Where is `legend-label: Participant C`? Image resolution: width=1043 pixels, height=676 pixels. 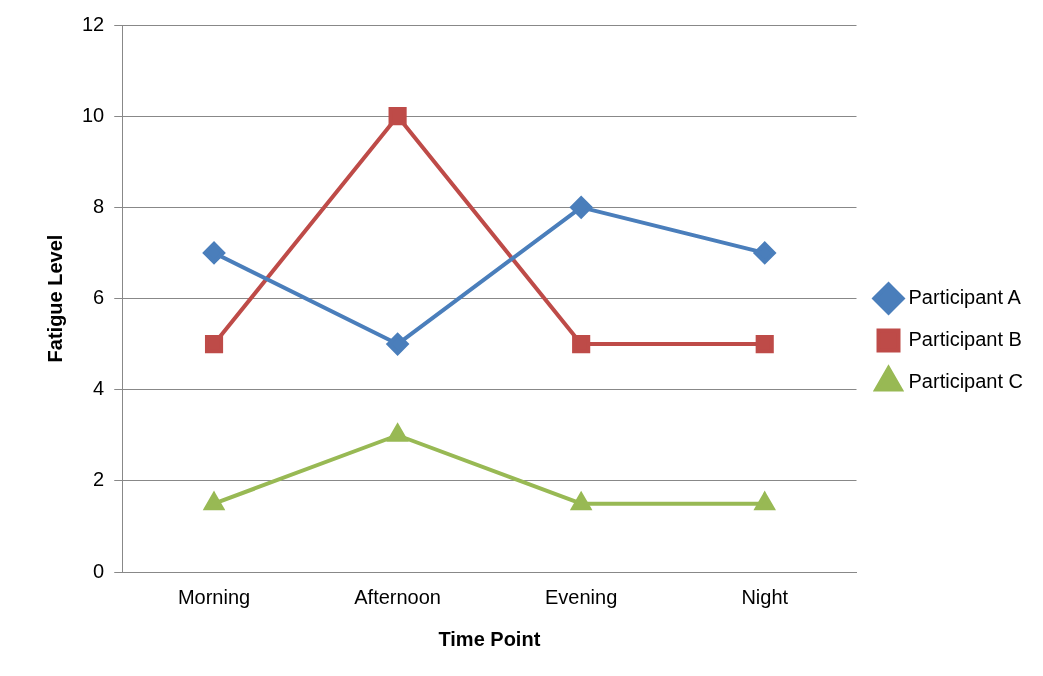
legend-label: Participant C is located at coordinates (966, 381).